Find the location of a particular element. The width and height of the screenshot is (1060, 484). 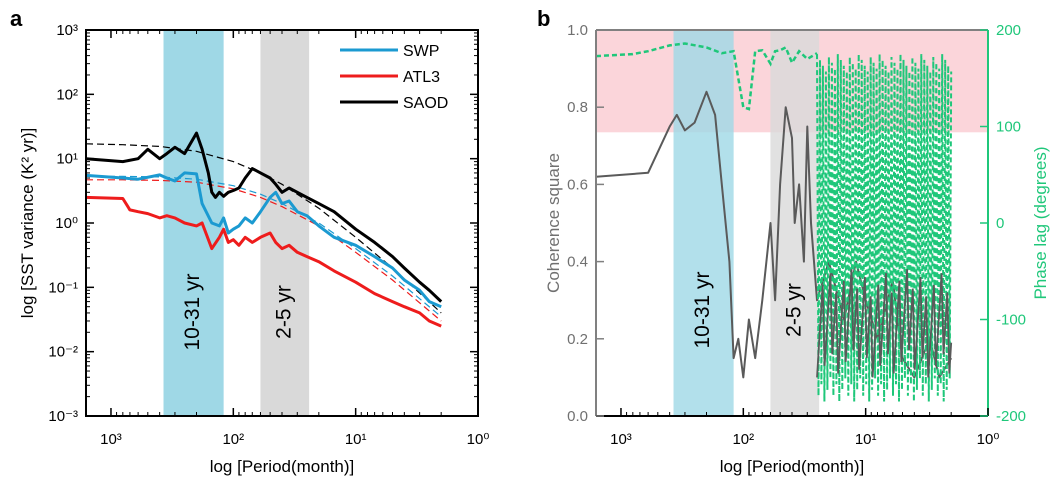

panel-b-band-label-0: 10-31 yr is located at coordinates (702, 309).